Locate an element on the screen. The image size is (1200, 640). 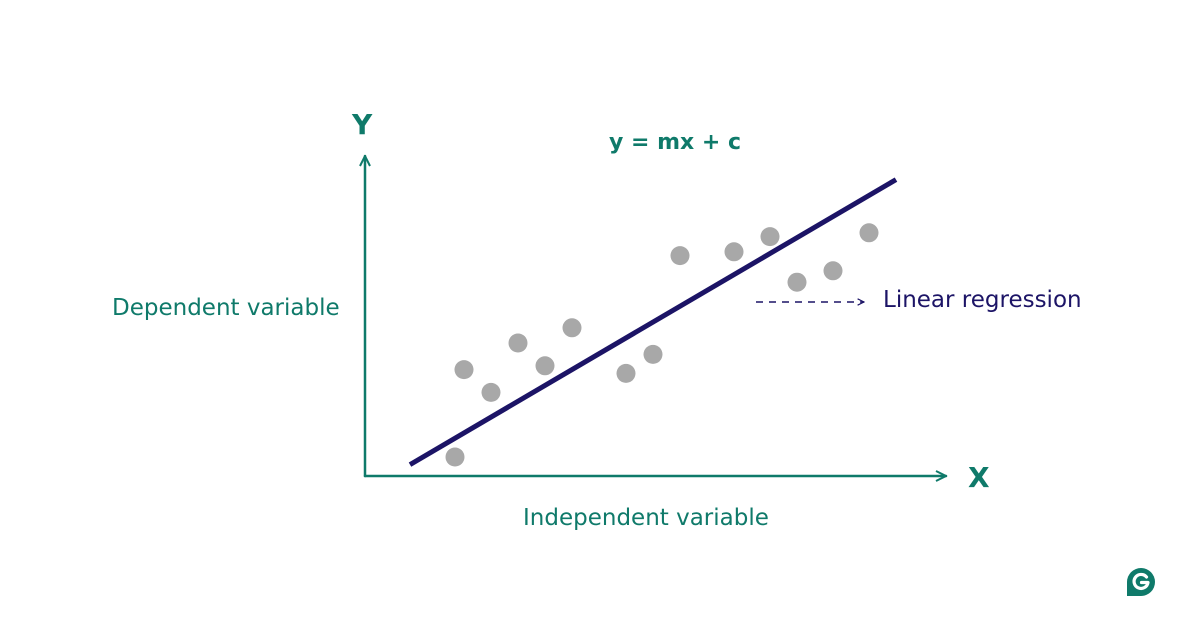
data-points is located at coordinates (662, 345).